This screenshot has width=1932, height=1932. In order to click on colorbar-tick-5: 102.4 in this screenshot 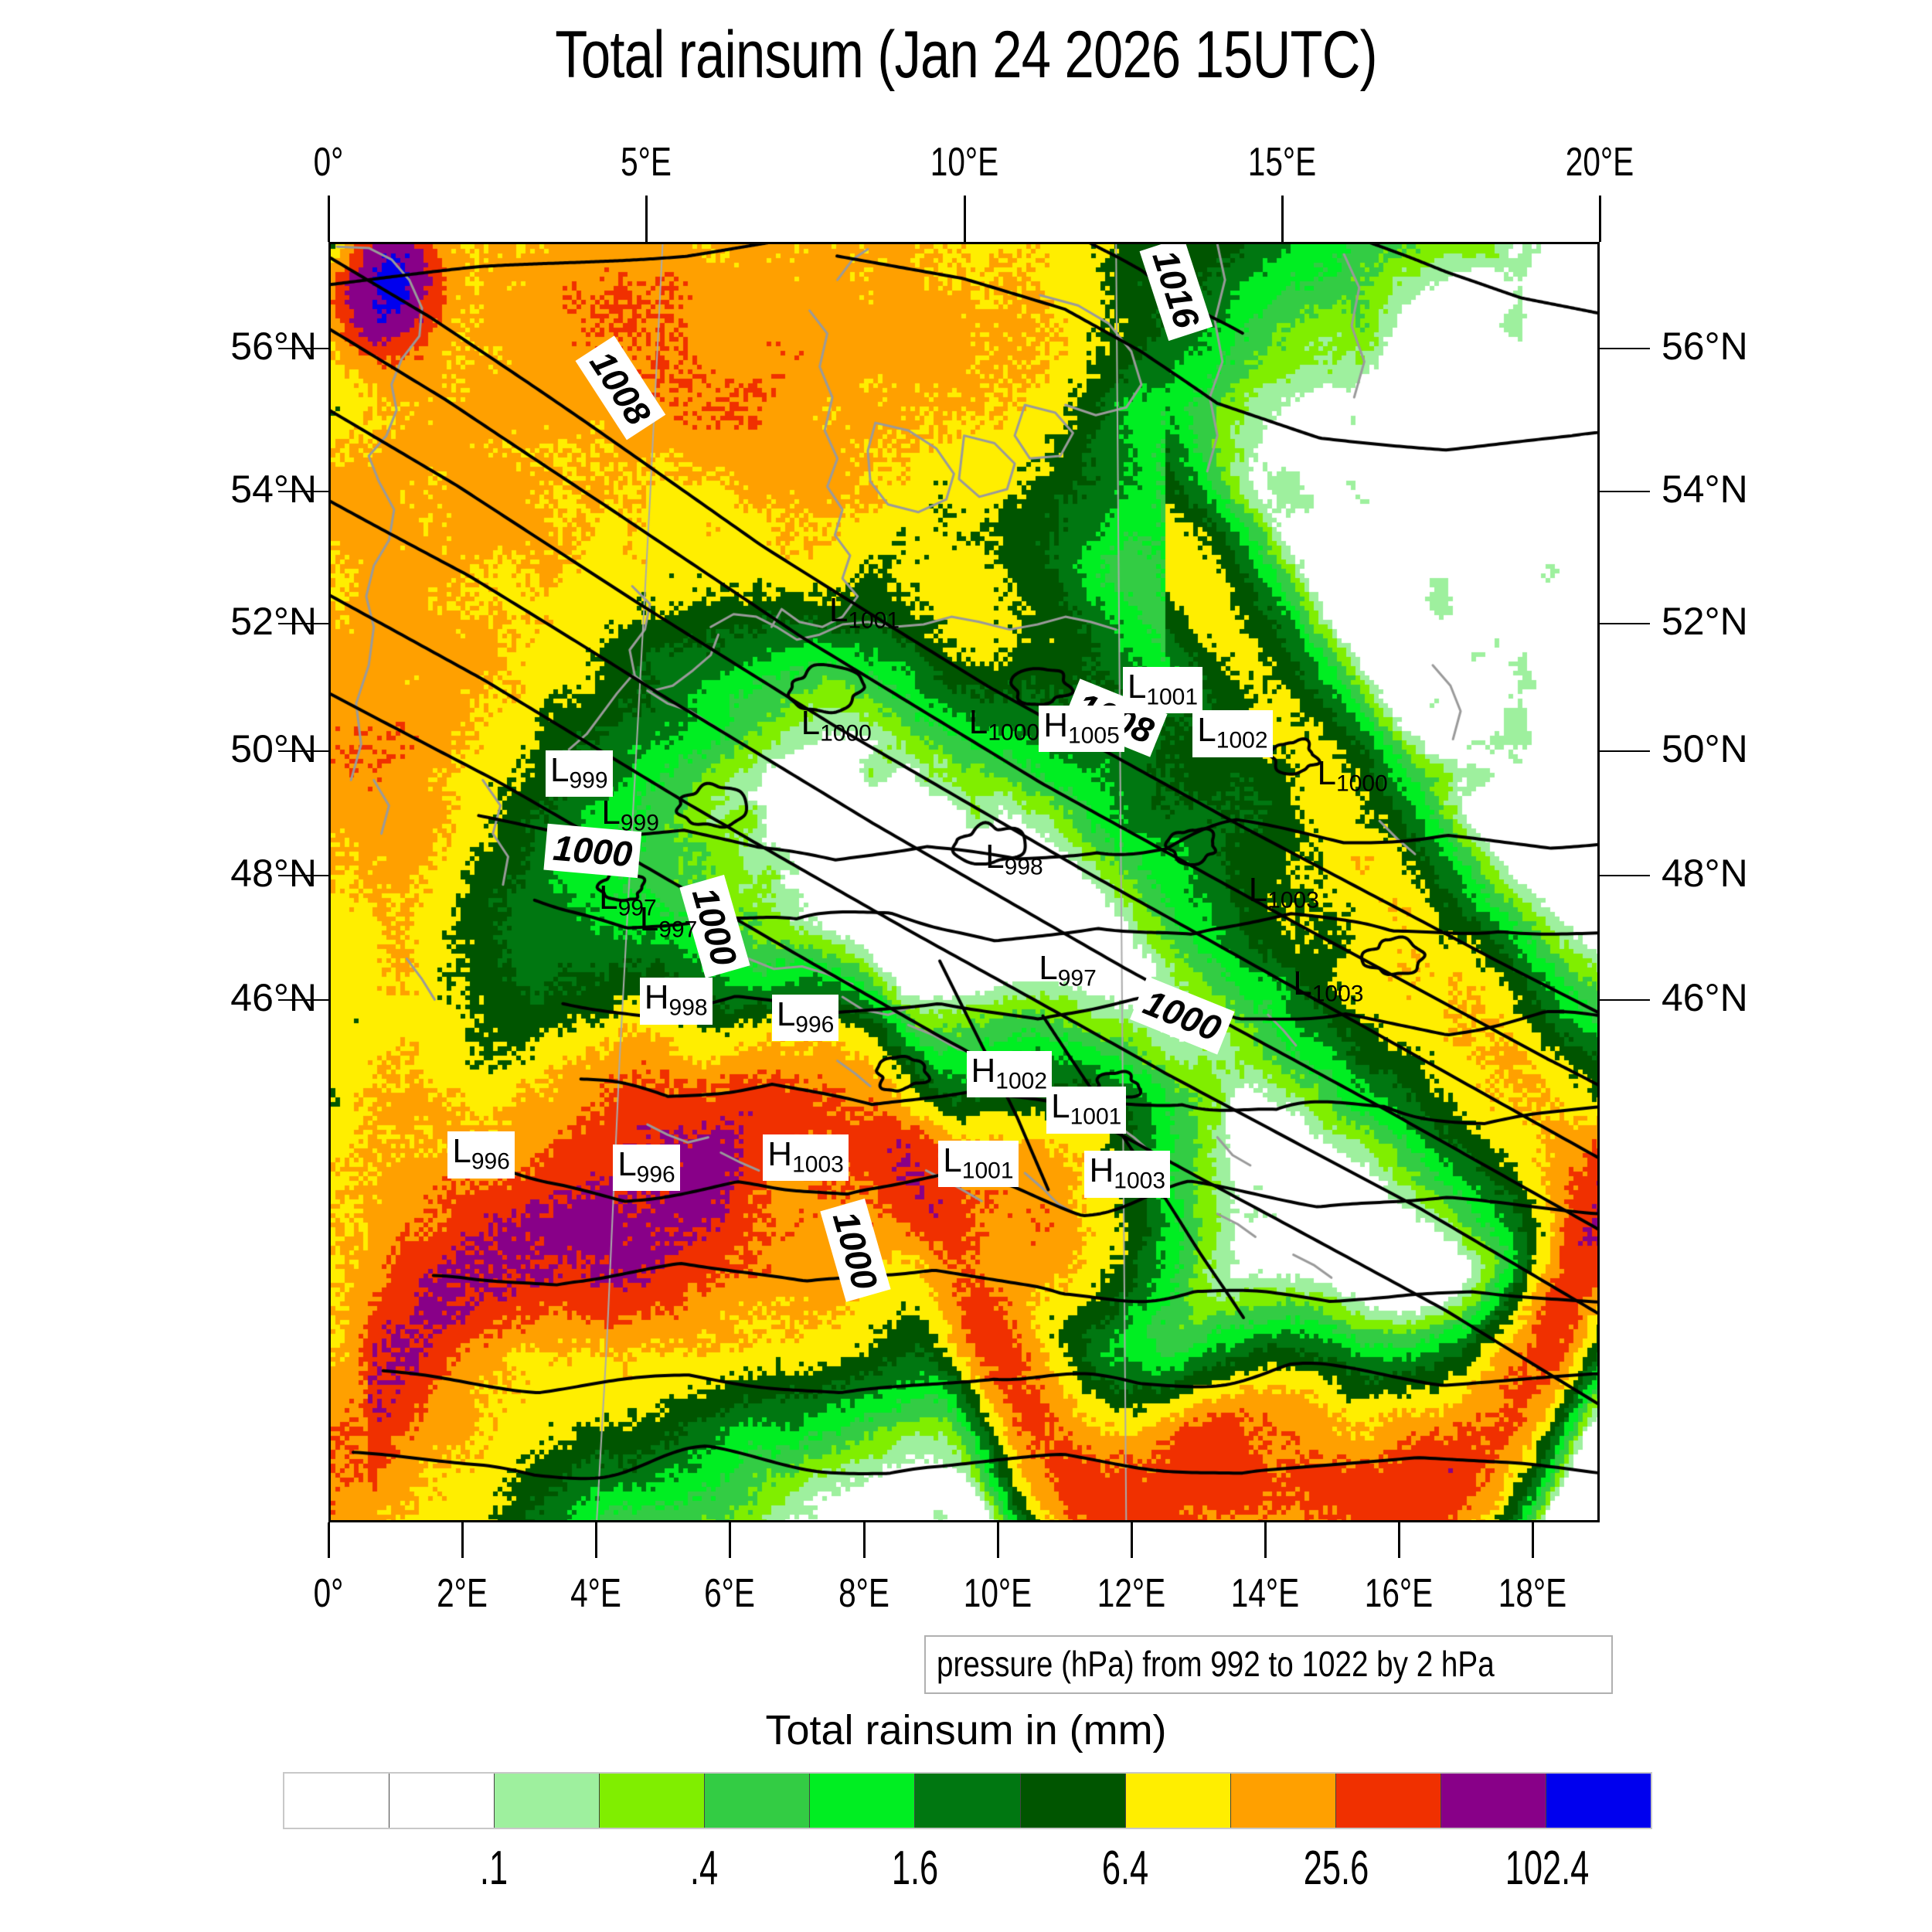, I will do `click(1547, 1869)`.